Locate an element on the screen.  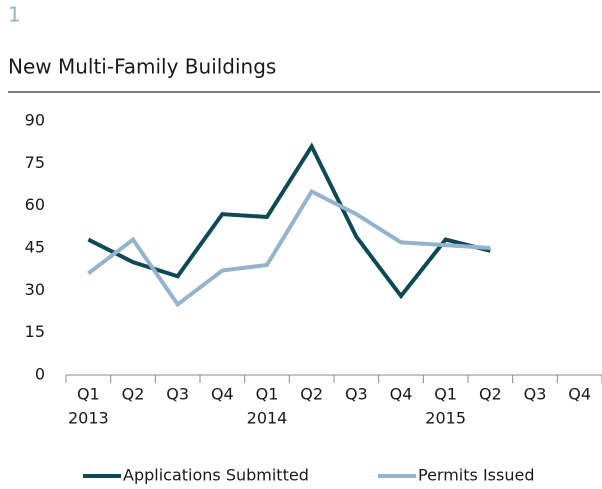
legend-label: Permits Issued is located at coordinates (476, 475).